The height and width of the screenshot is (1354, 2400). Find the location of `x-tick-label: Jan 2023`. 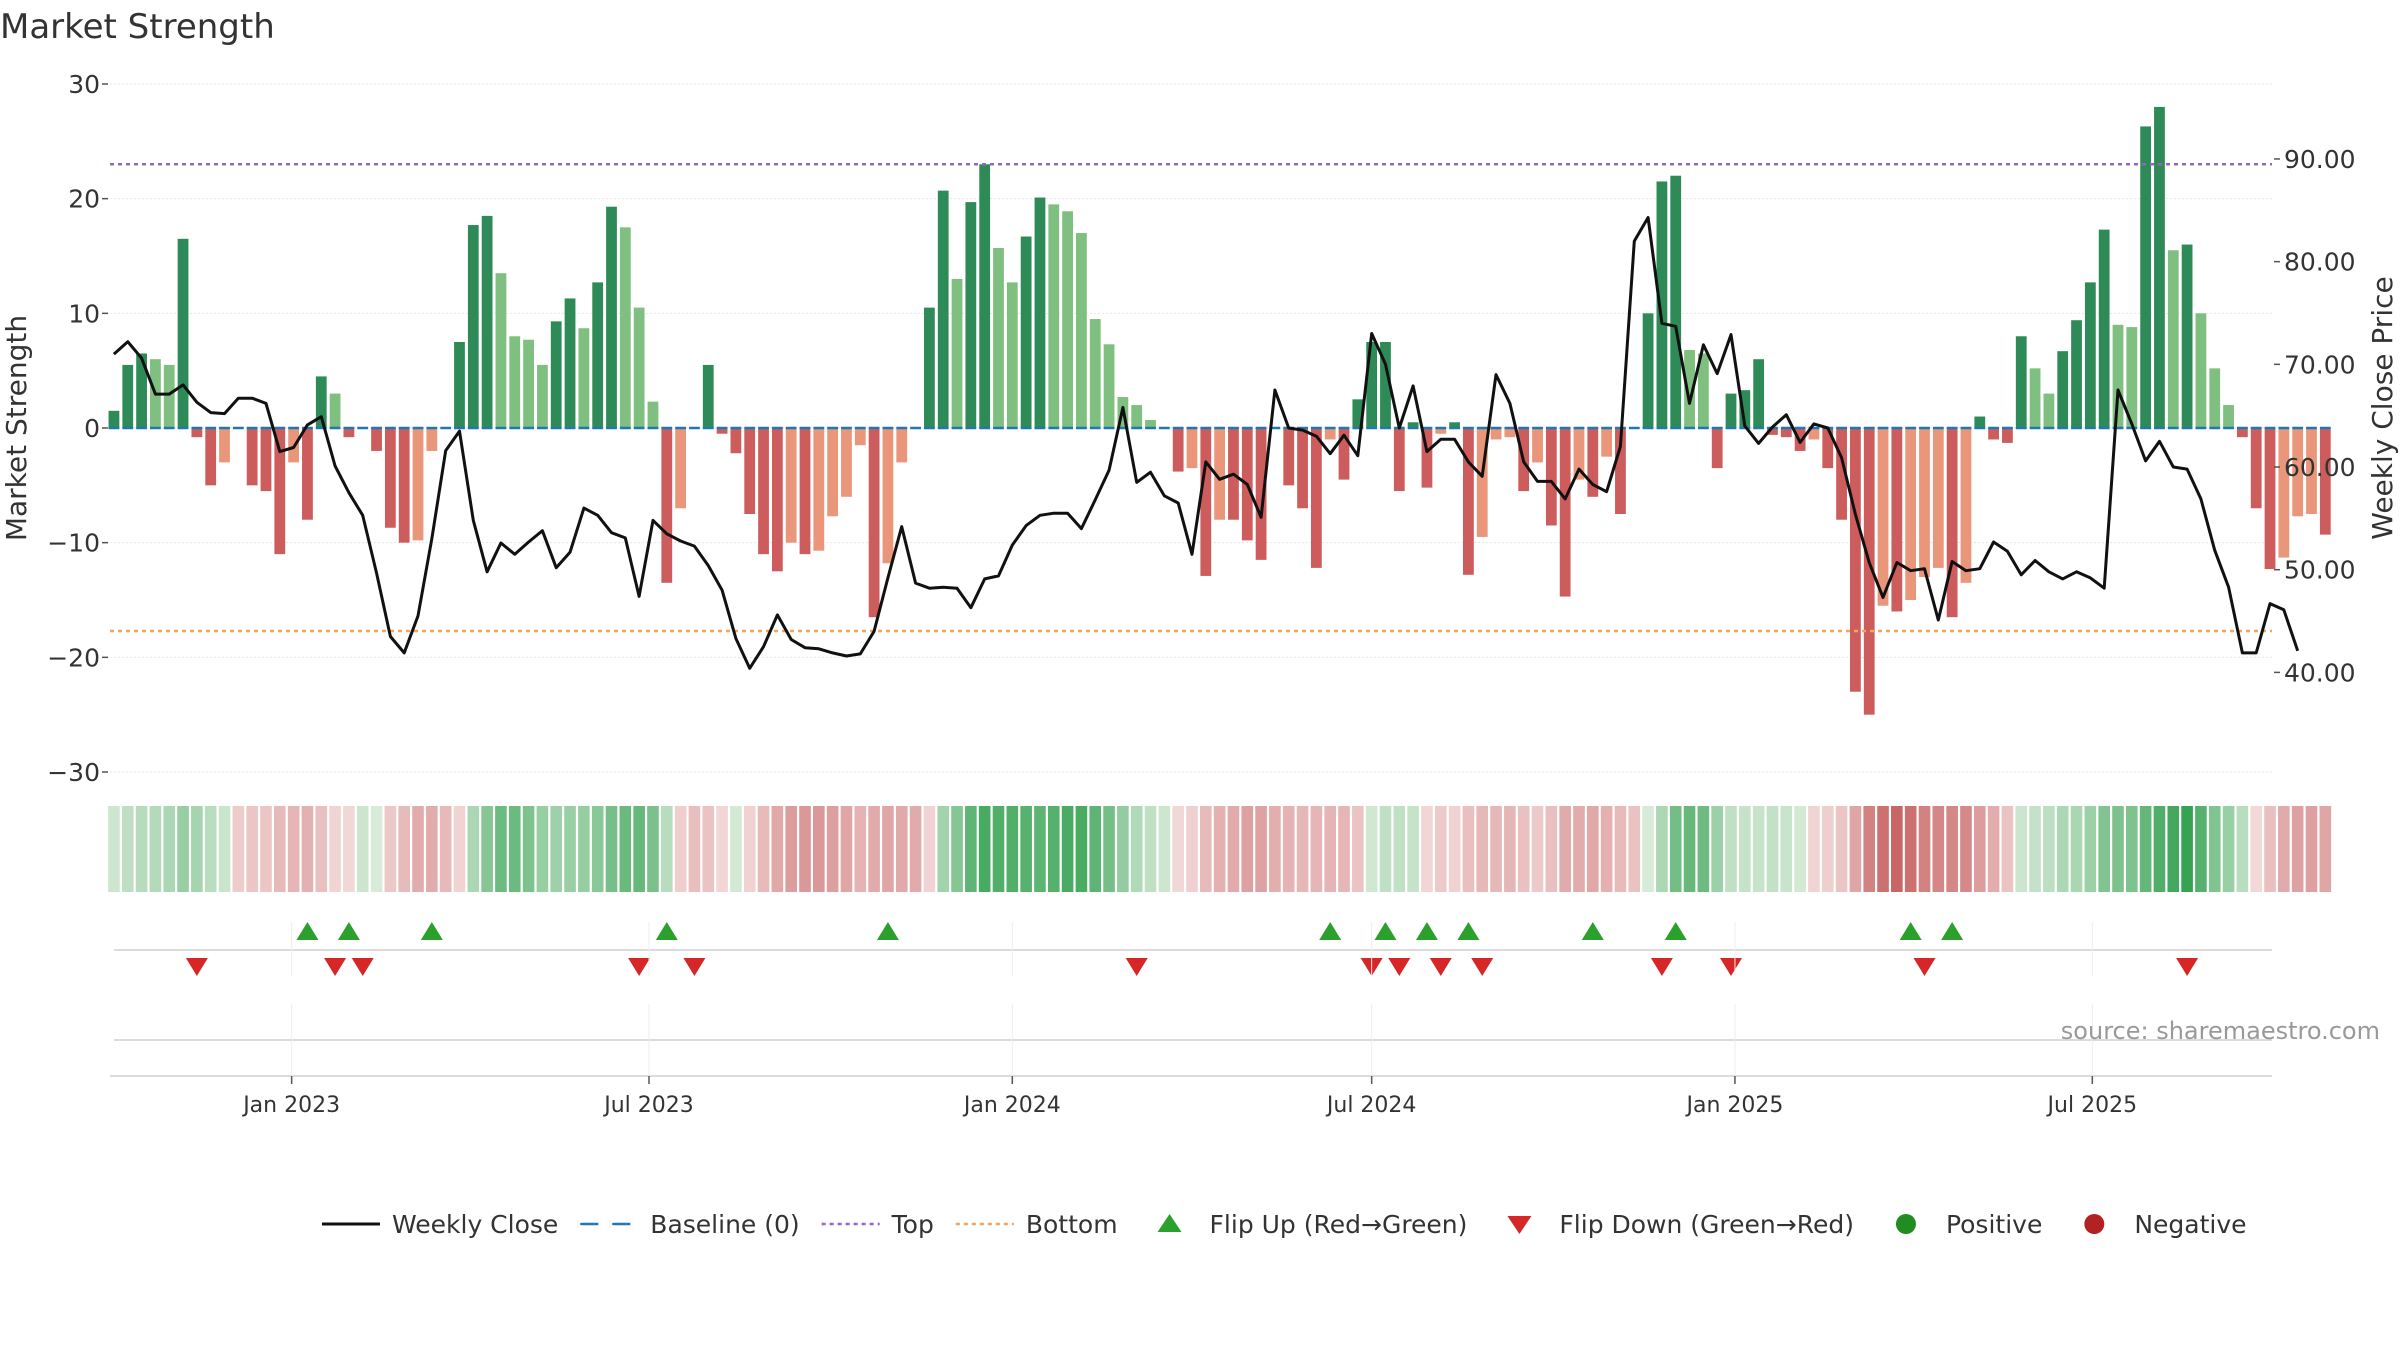

x-tick-label: Jan 2023 is located at coordinates (290, 1105).